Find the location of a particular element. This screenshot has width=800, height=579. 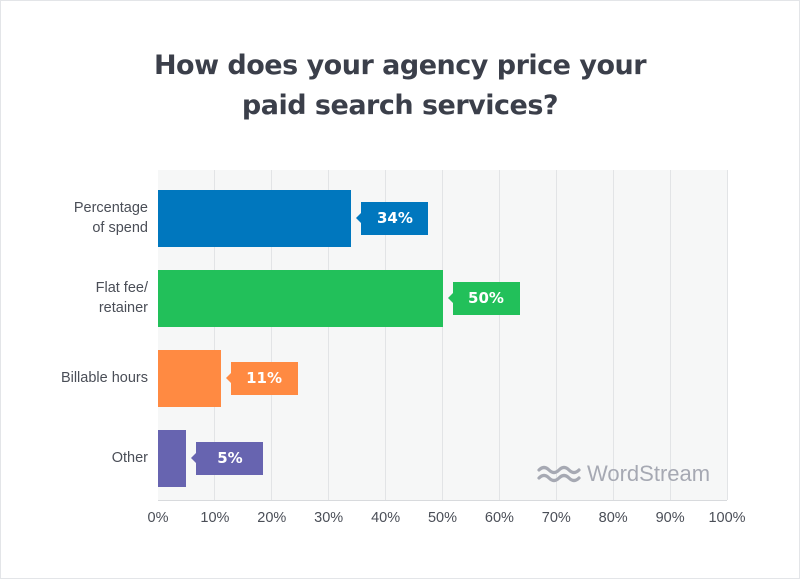

x-tick-label: 40% is located at coordinates (386, 518).